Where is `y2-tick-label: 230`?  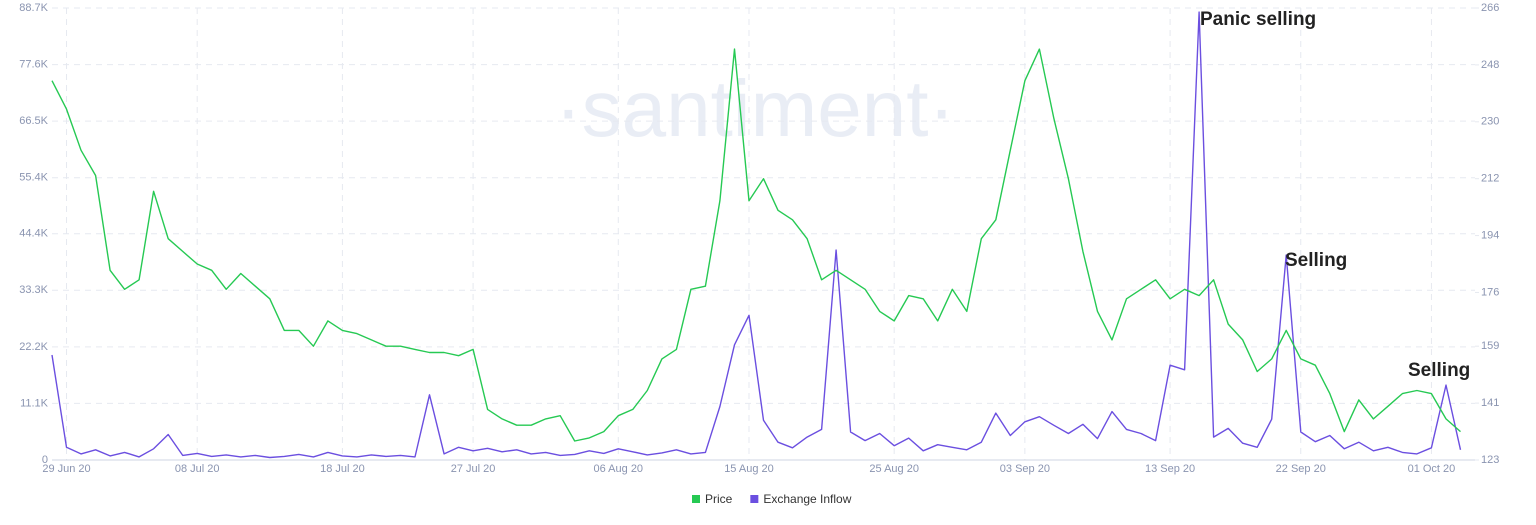
y2-tick-label: 230 is located at coordinates (1490, 122).